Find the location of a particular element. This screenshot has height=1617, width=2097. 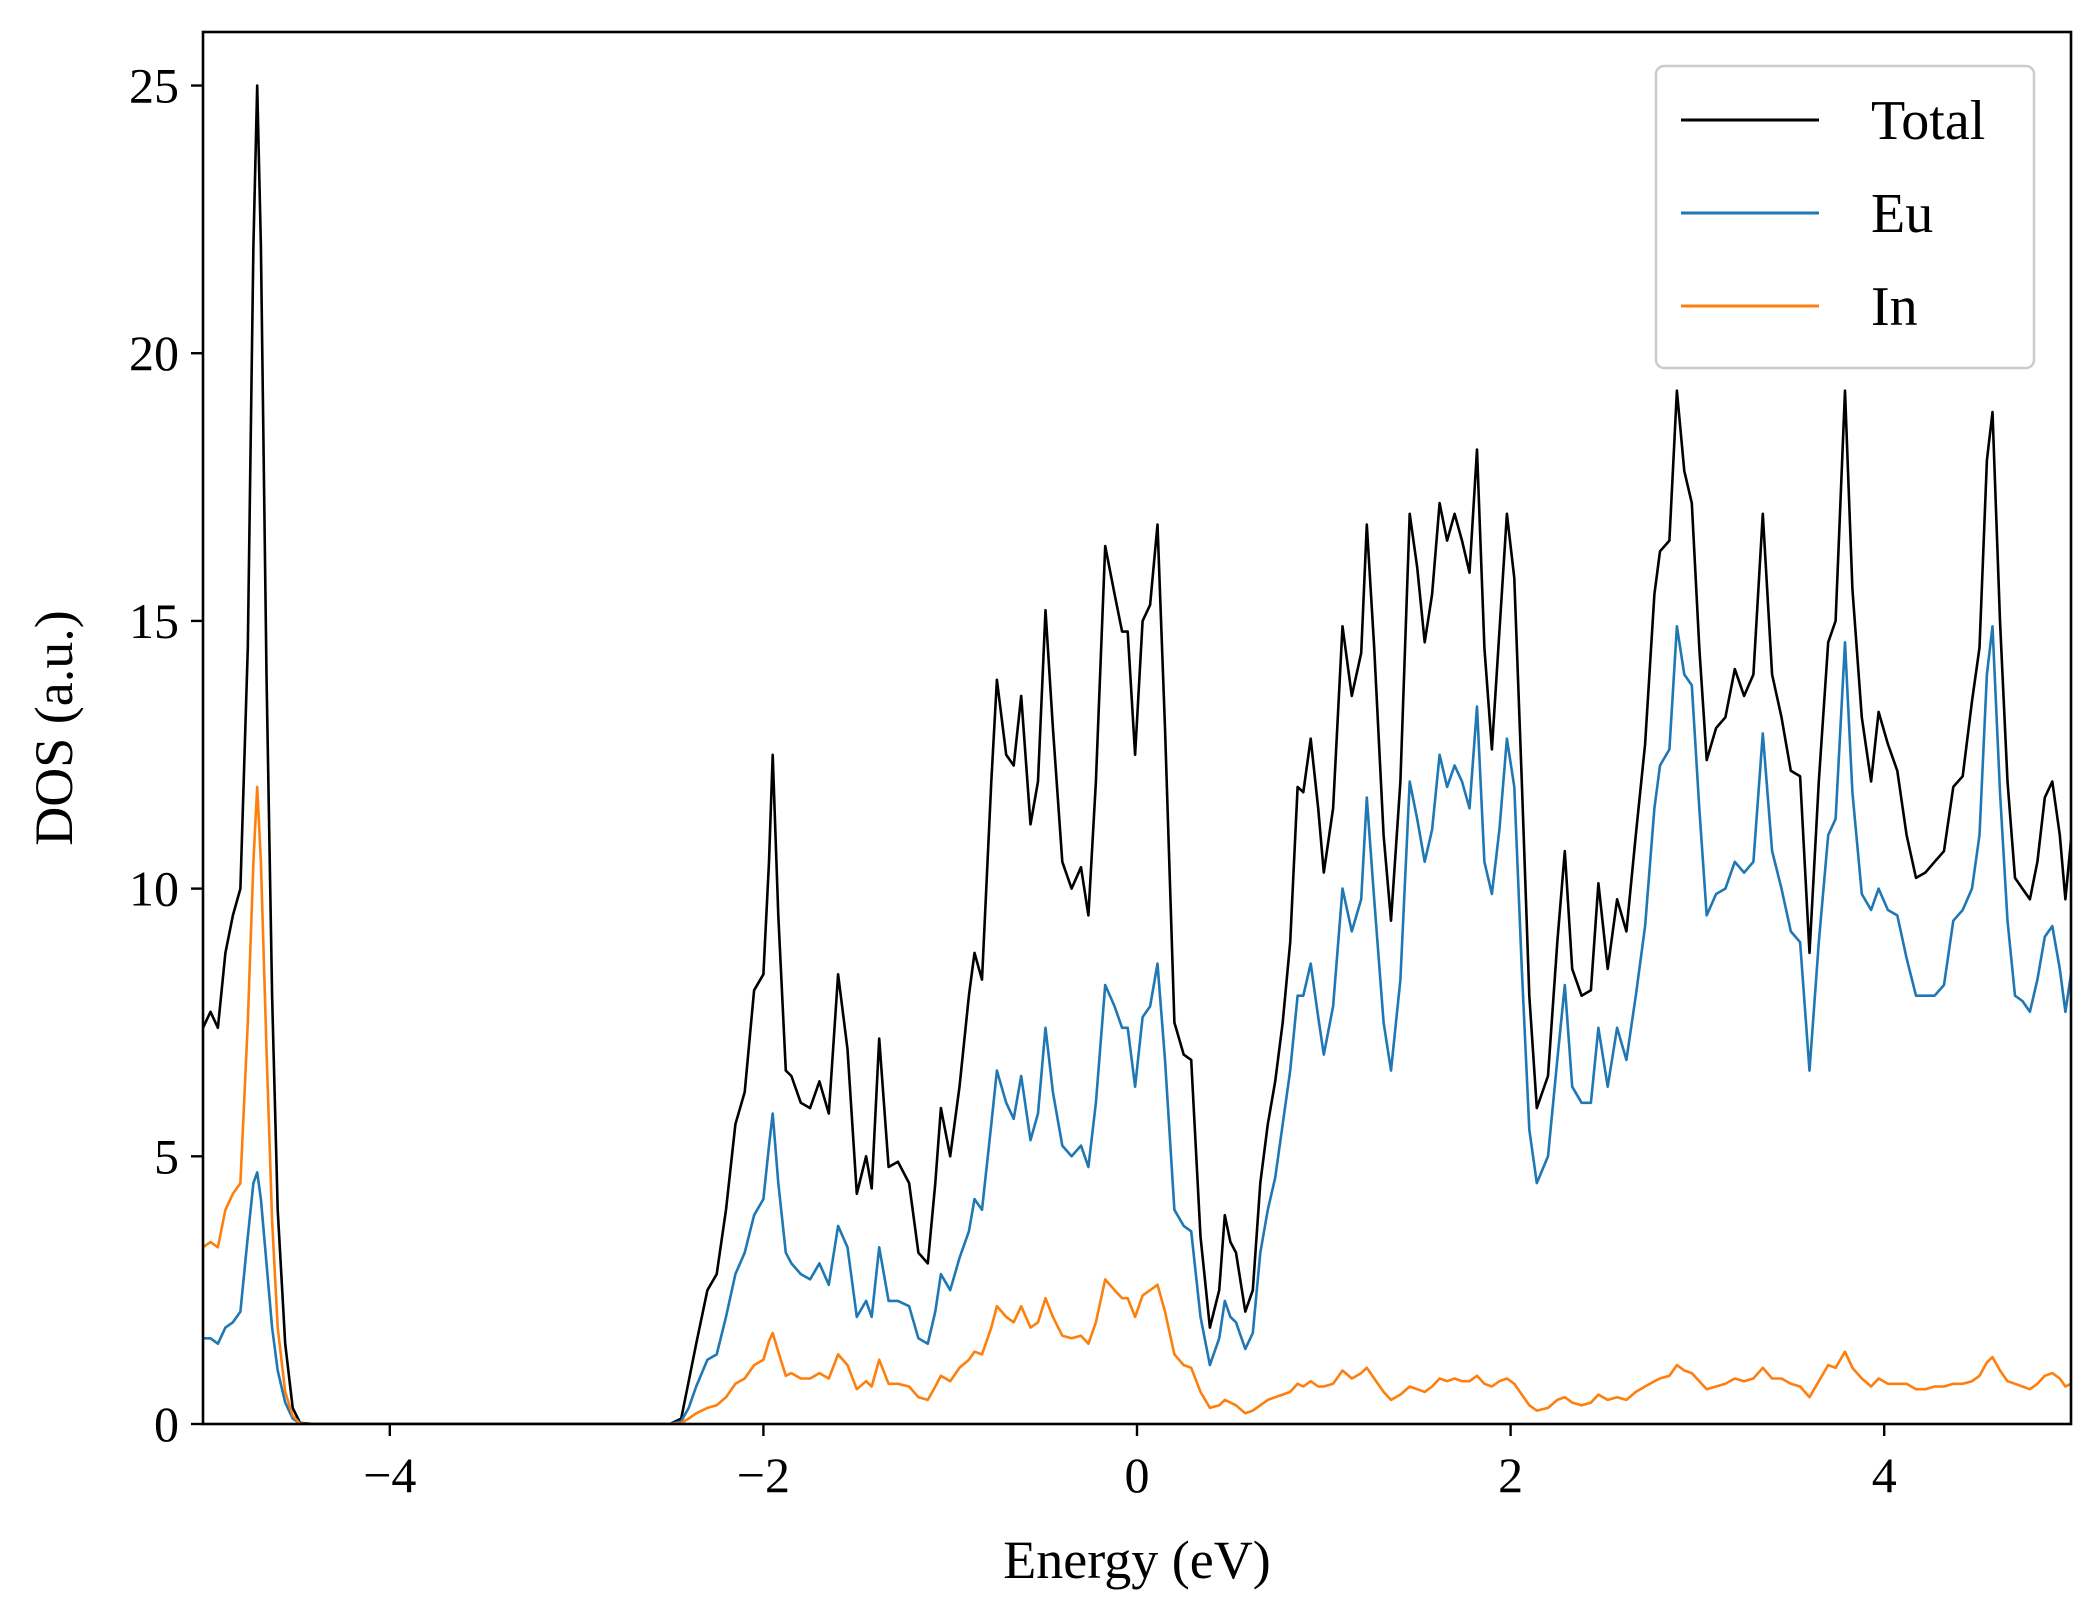

x-axis: −4 −2 0 2 4 is located at coordinates (1130, 1463).